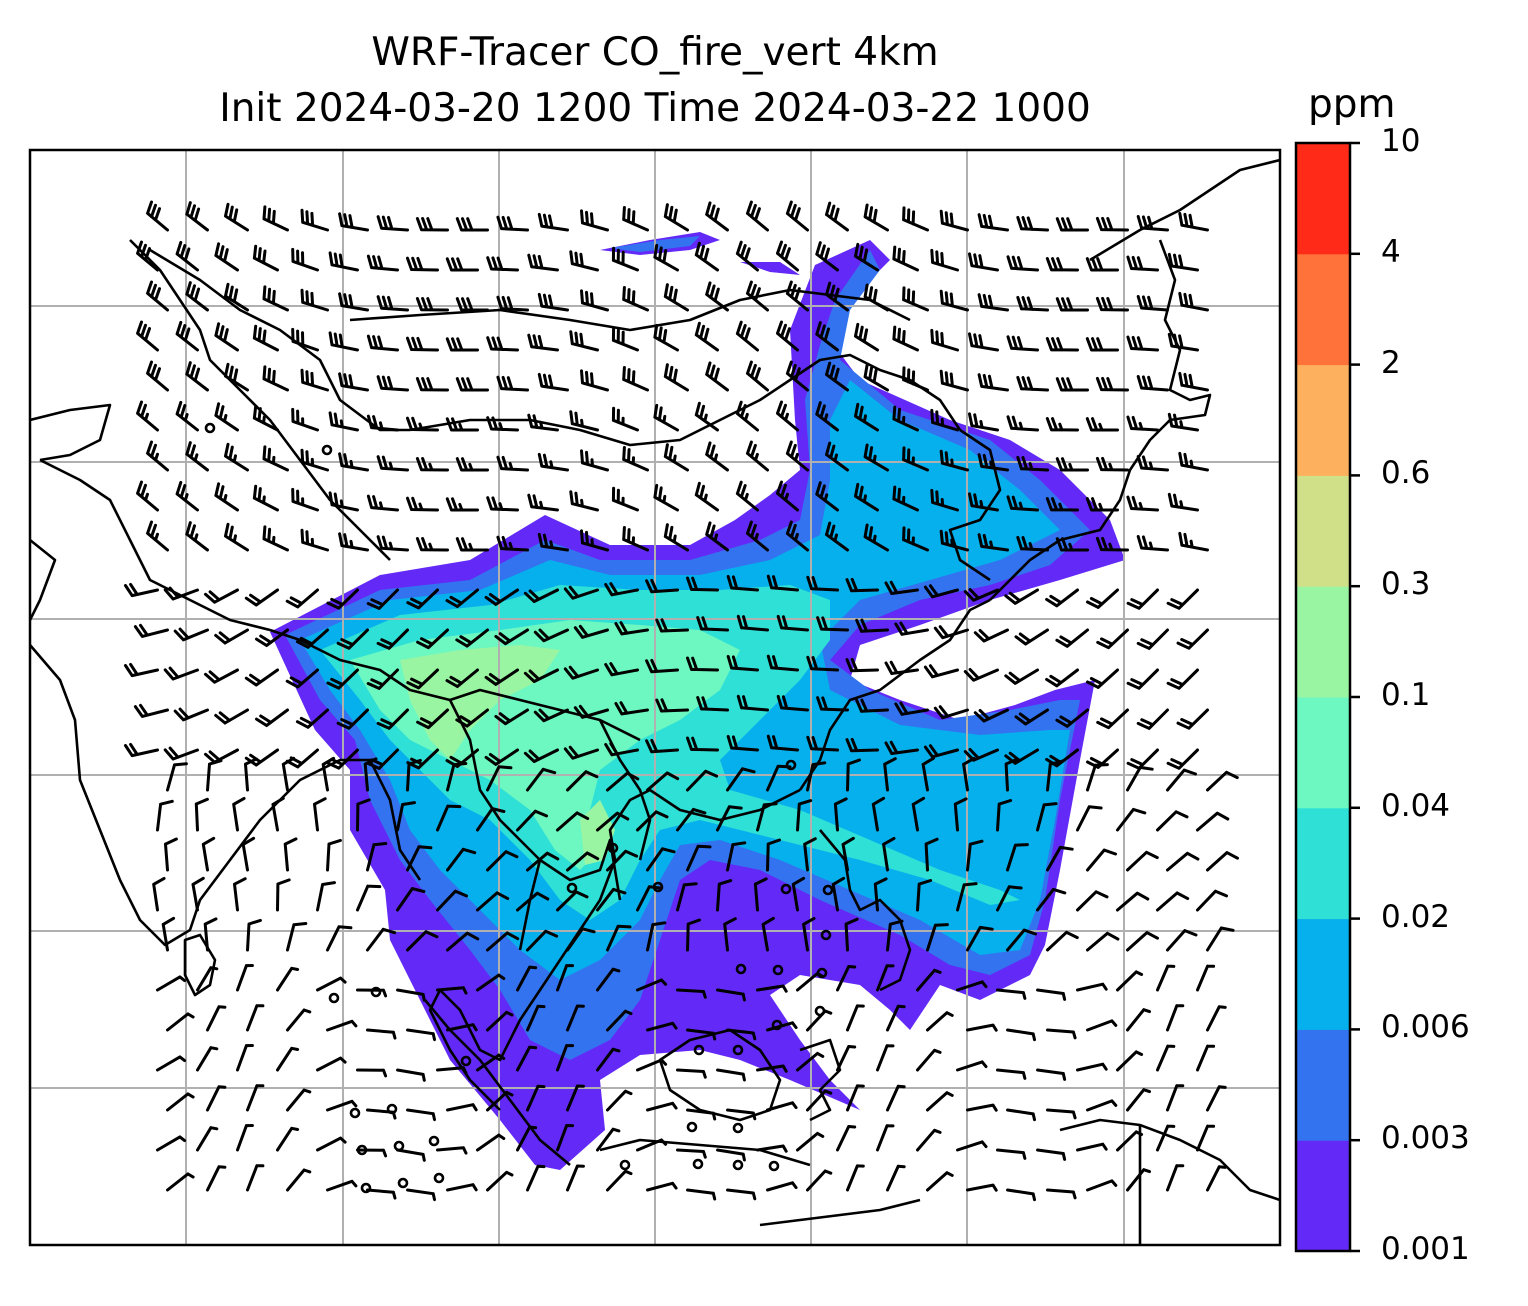 This screenshot has height=1306, width=1528. I want to click on border-russia-mongolia, so click(630, 310).